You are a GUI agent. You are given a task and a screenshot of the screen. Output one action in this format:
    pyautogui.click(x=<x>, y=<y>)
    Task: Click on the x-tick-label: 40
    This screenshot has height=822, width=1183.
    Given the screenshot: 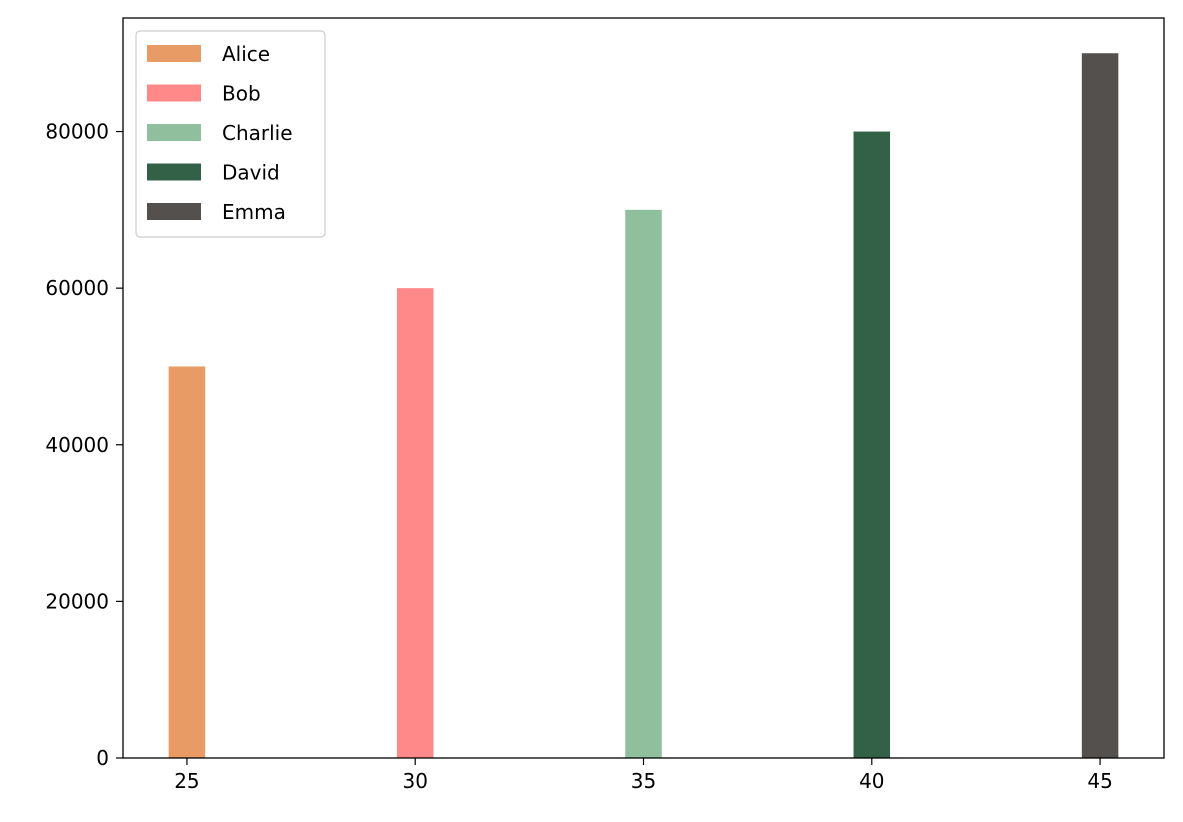 What is the action you would take?
    pyautogui.click(x=871, y=781)
    